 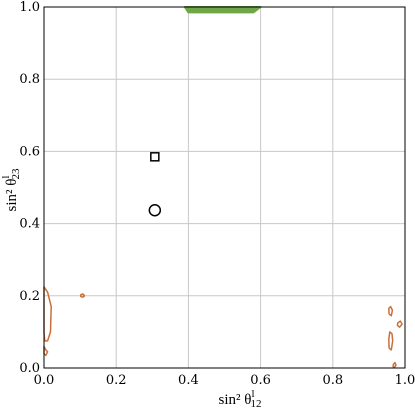 What do you see at coordinates (155, 184) in the screenshot?
I see `markers` at bounding box center [155, 184].